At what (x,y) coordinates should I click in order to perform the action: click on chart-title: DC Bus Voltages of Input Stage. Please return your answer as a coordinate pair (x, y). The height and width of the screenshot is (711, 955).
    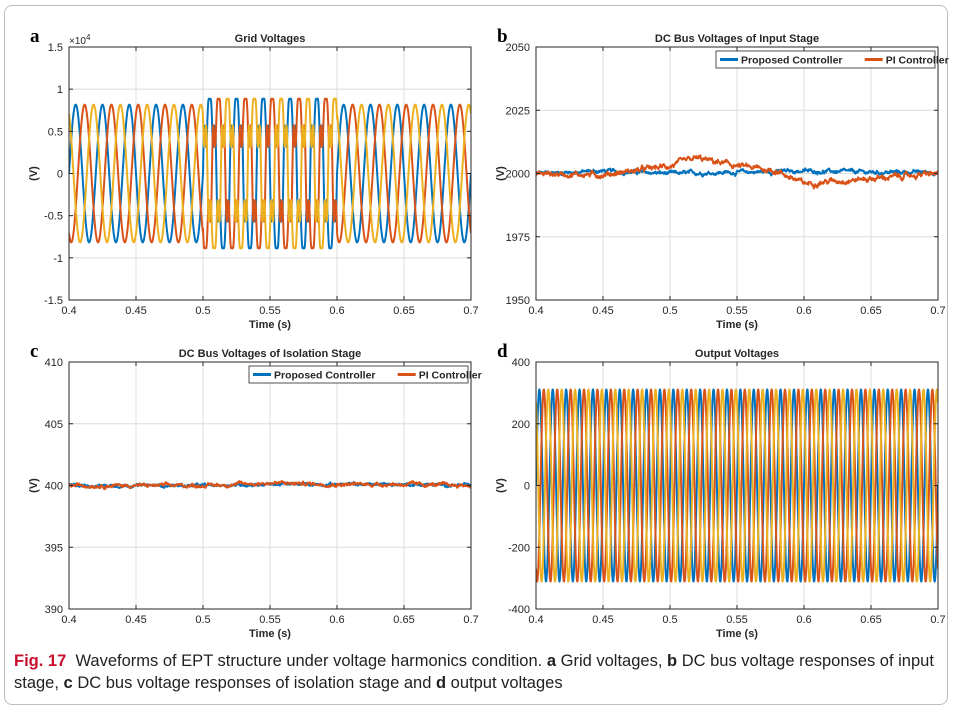
    Looking at the image, I should click on (737, 39).